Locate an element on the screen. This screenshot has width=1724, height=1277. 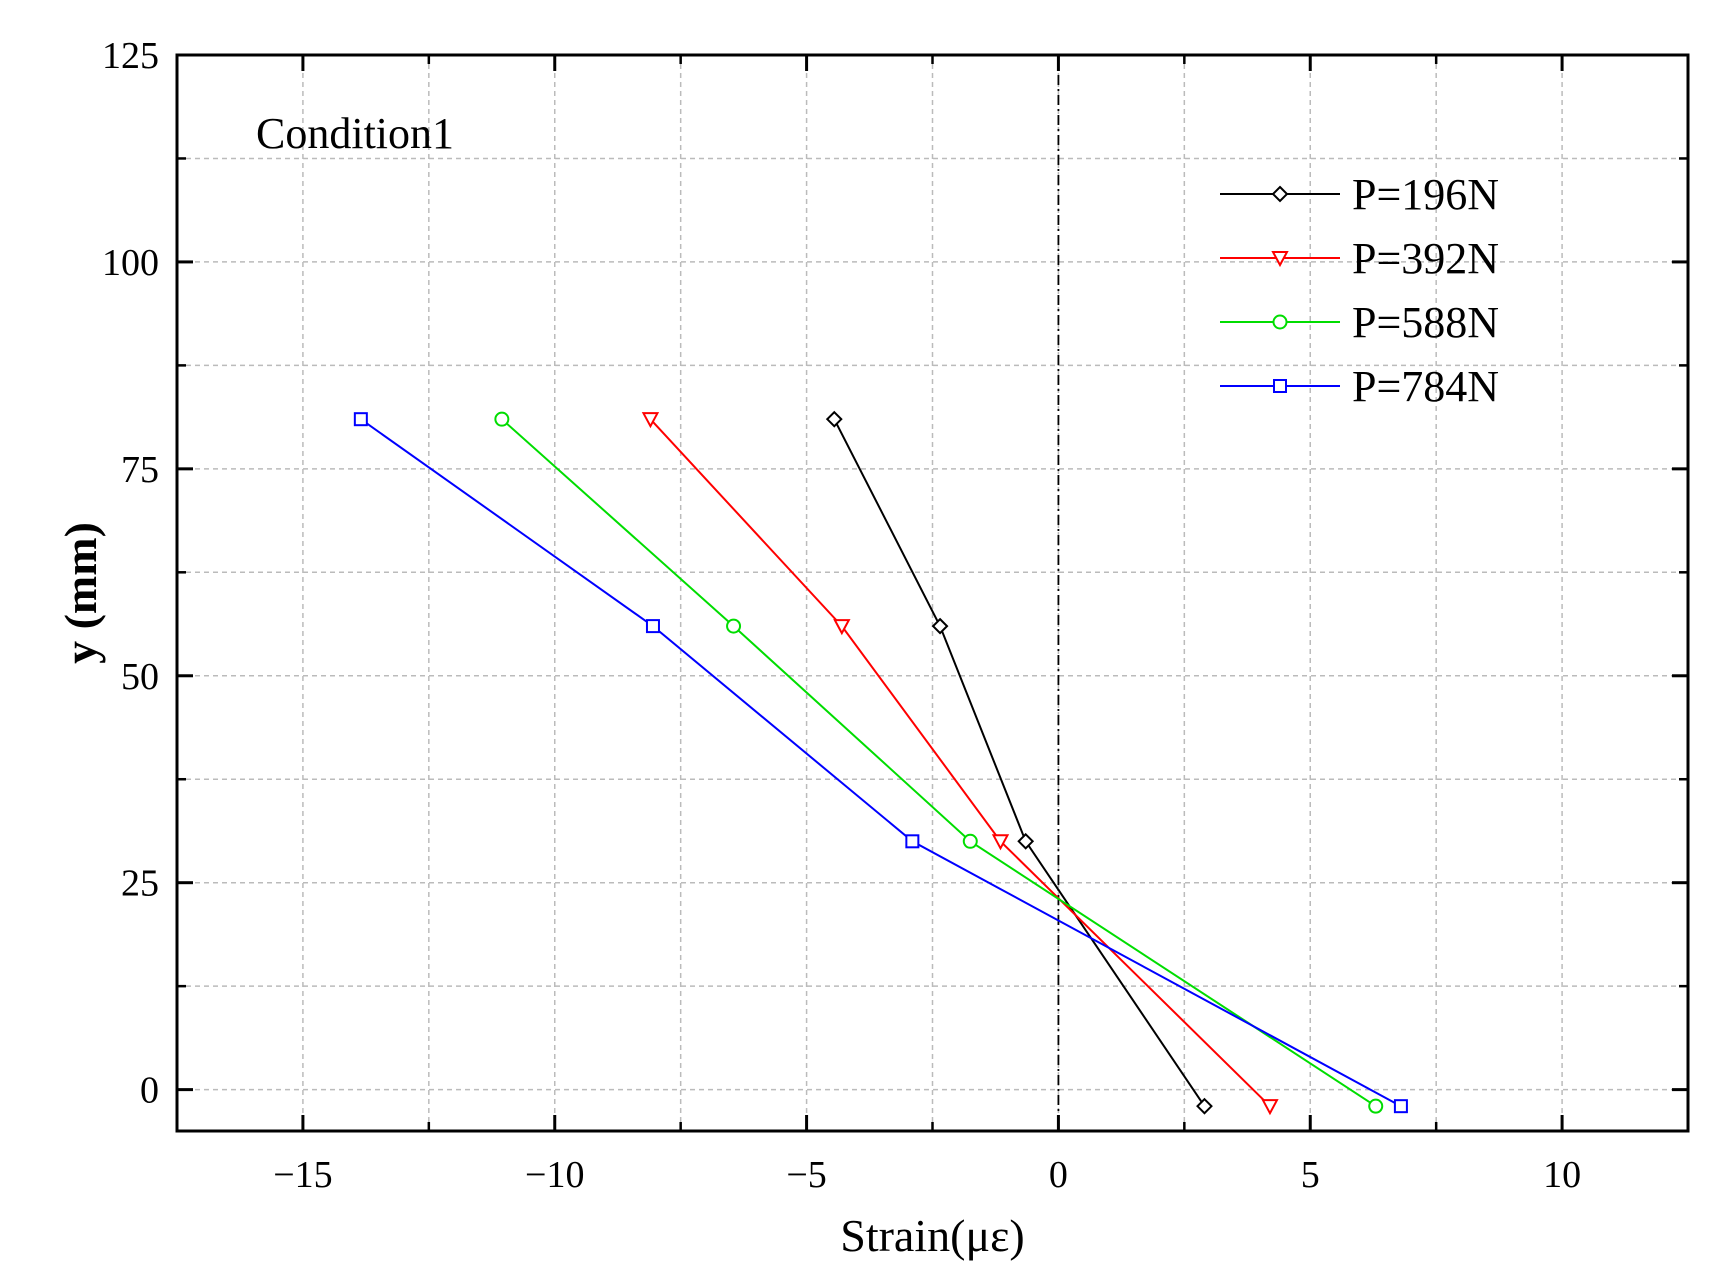
y-axis-title: y (mm) is located at coordinates (80, 593).